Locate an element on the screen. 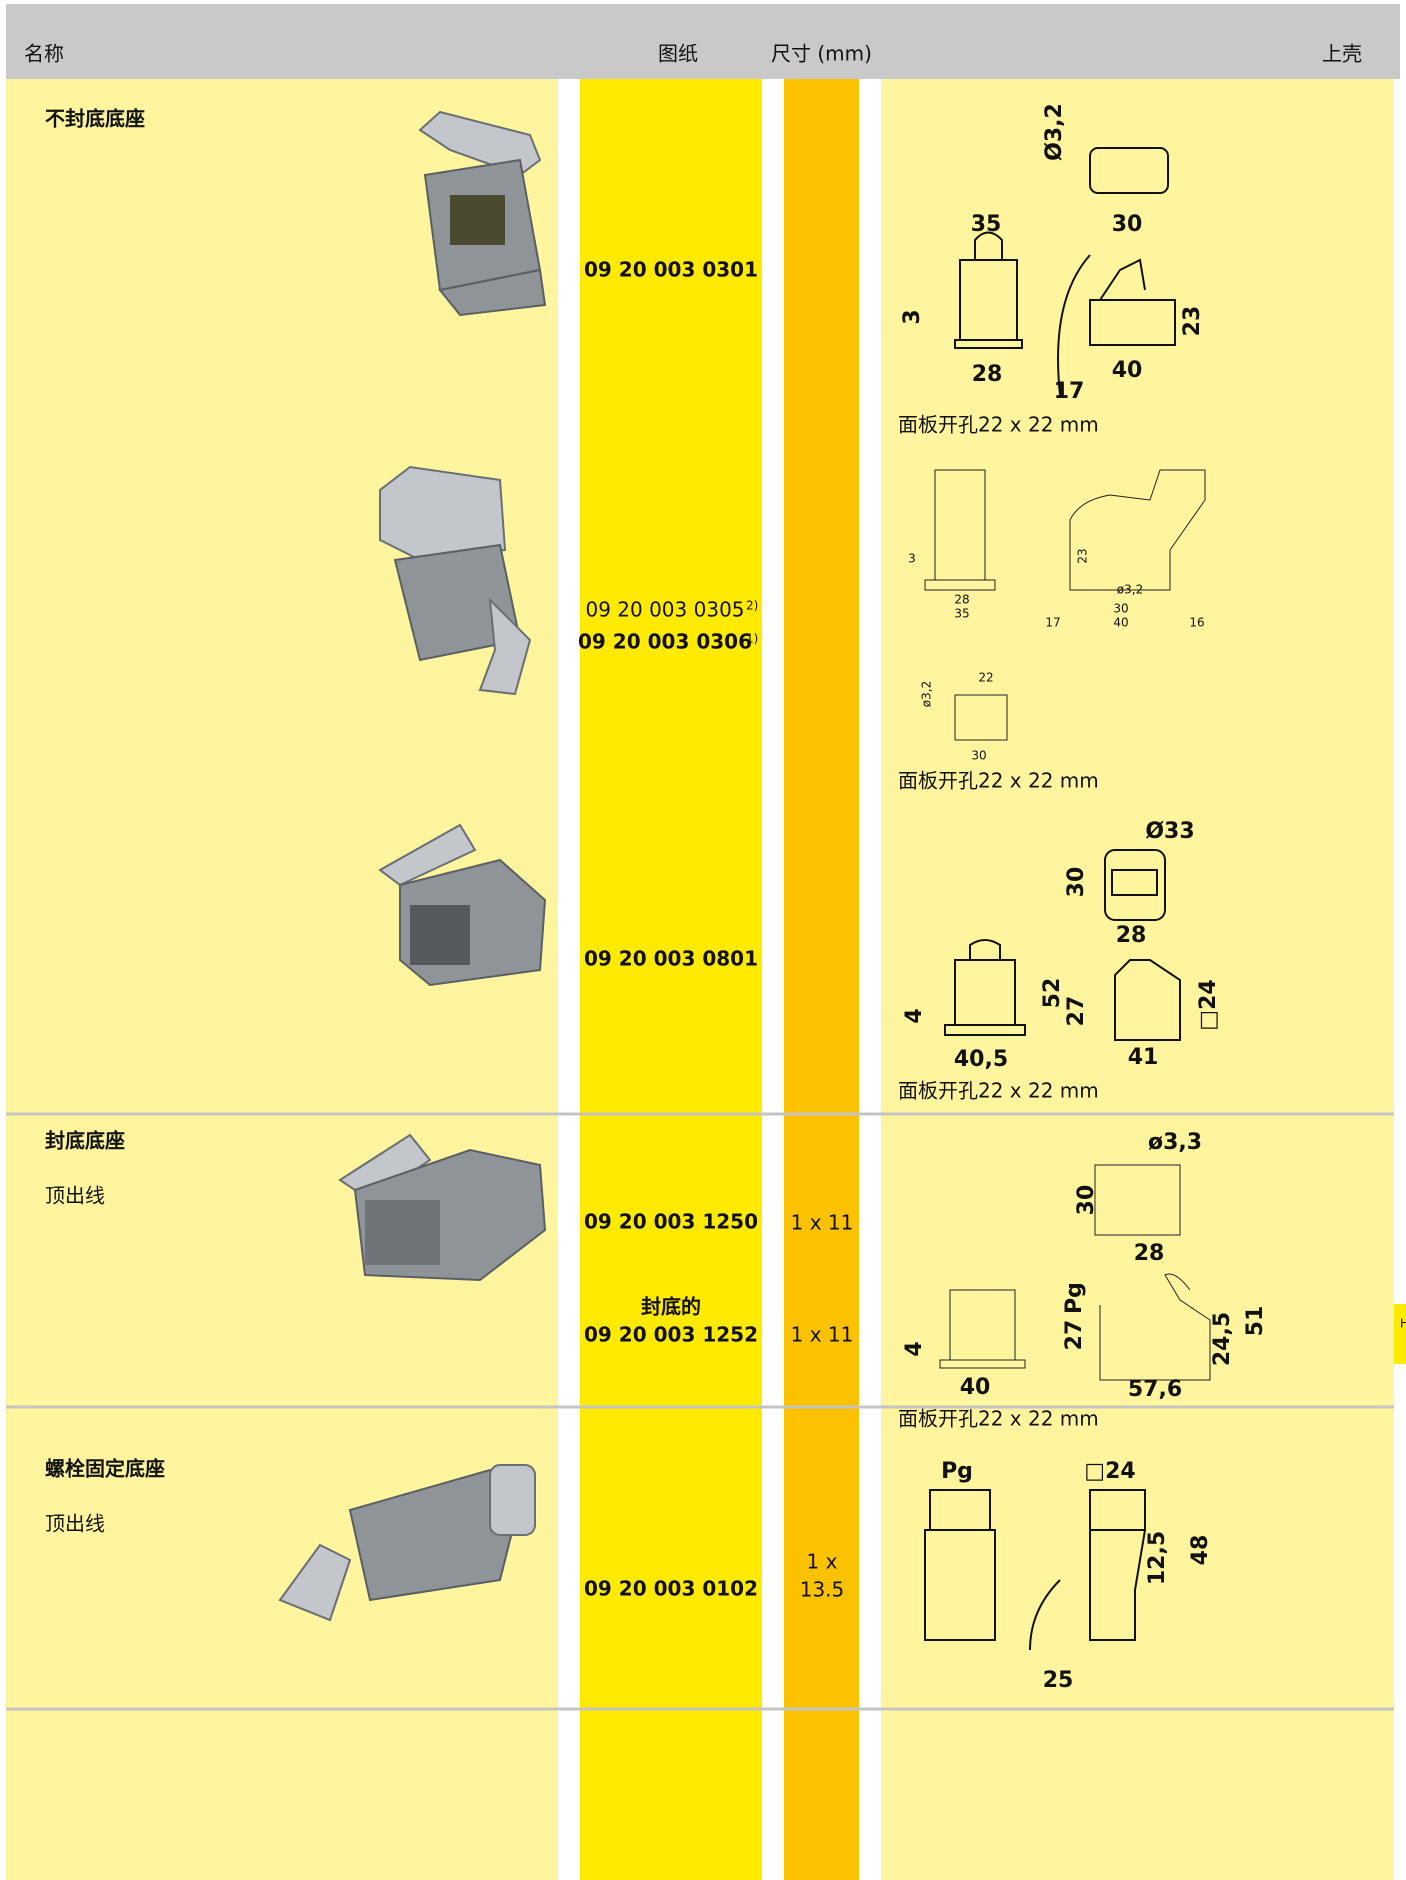 The image size is (1406, 1880). header-size: 尺寸 (mm) is located at coordinates (821, 54).